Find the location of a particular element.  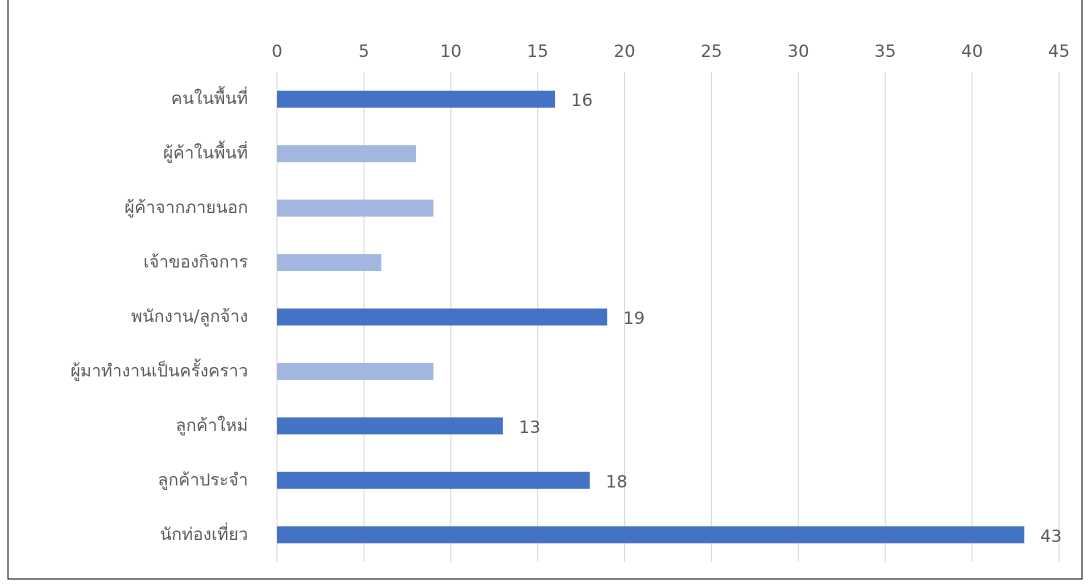

x-tick-label: 35 is located at coordinates (885, 52).